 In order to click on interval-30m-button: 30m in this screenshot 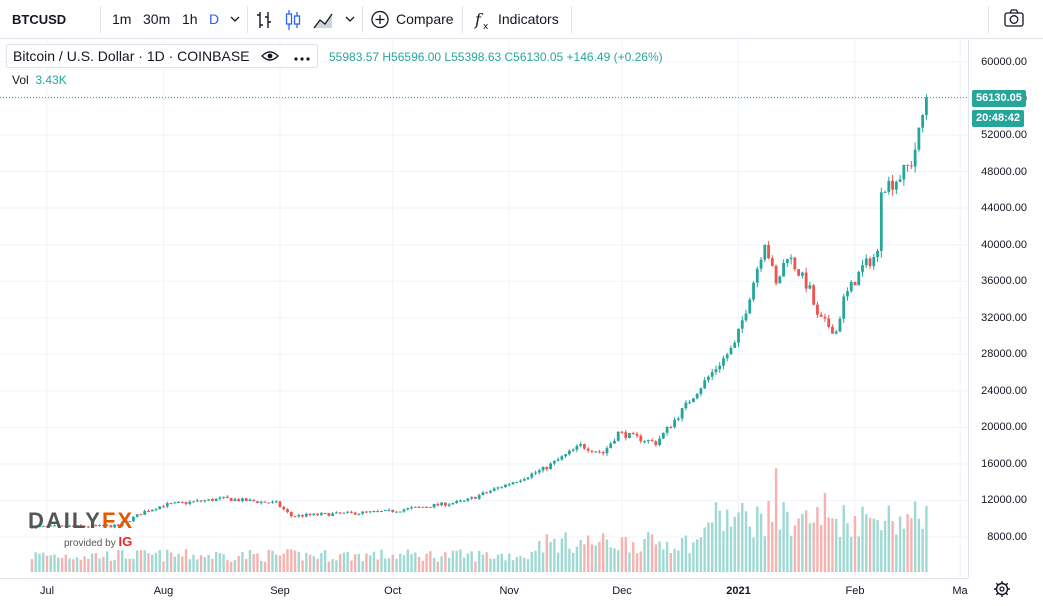, I will do `click(157, 19)`.